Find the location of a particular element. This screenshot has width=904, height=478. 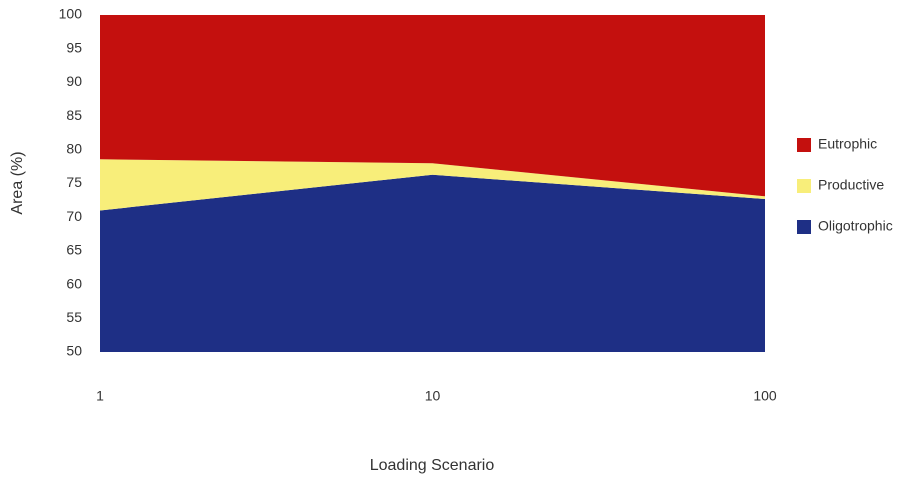

y-tick-label: 50 is located at coordinates (74, 351).